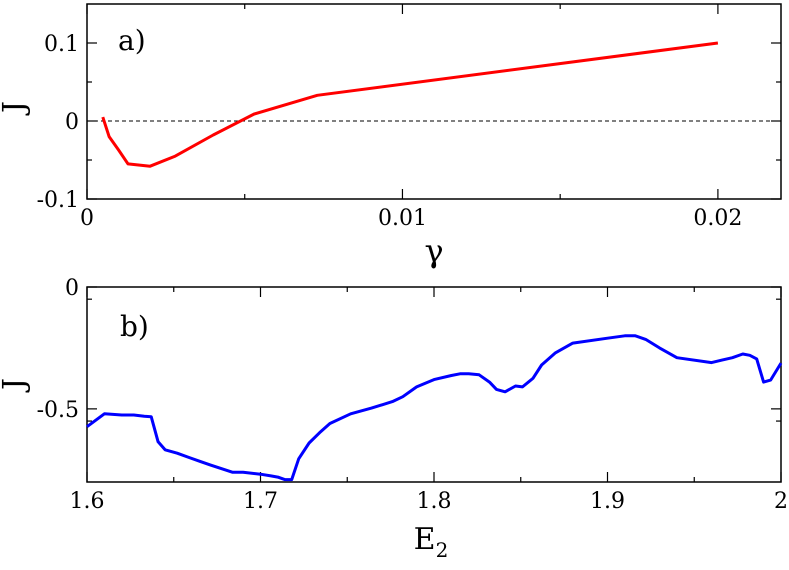  I want to click on y-tick-label-1: -0.5, so click(58, 410).